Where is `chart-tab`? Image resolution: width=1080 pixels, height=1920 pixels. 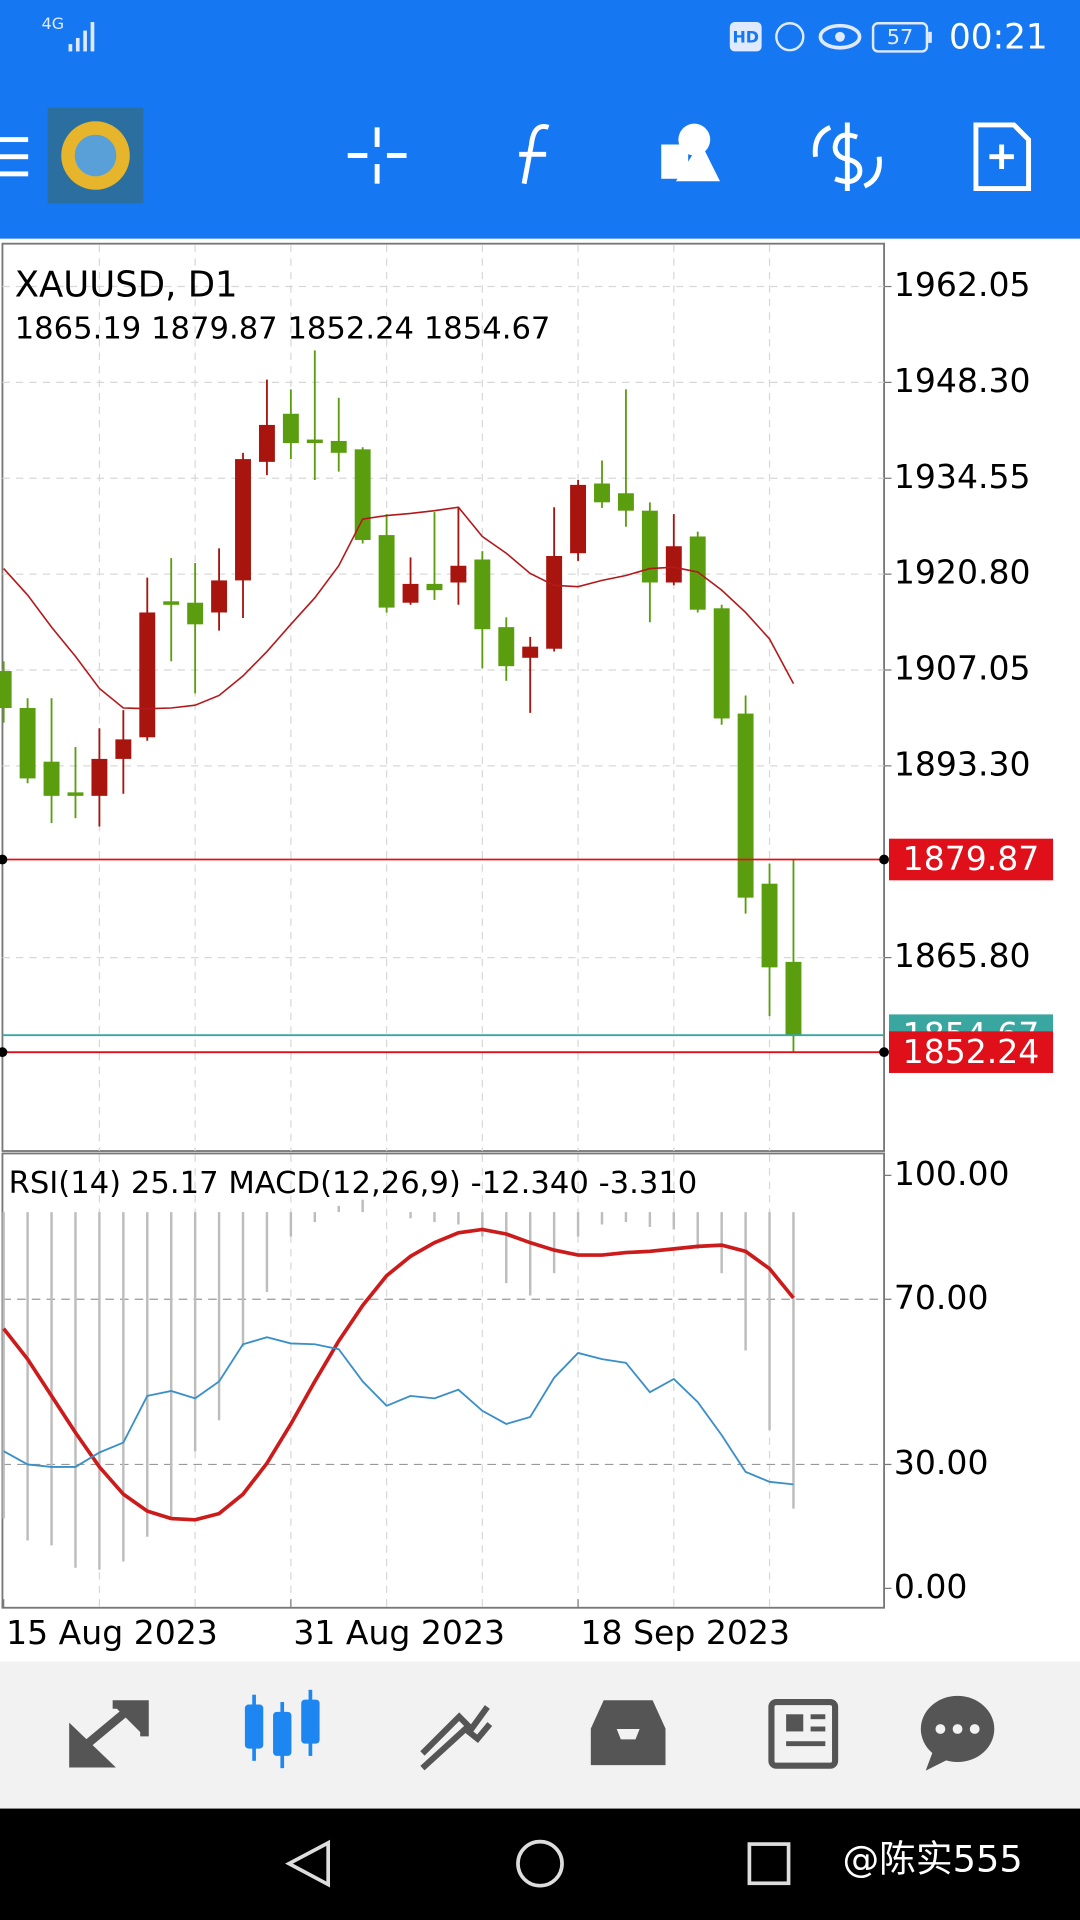 chart-tab is located at coordinates (282, 1729).